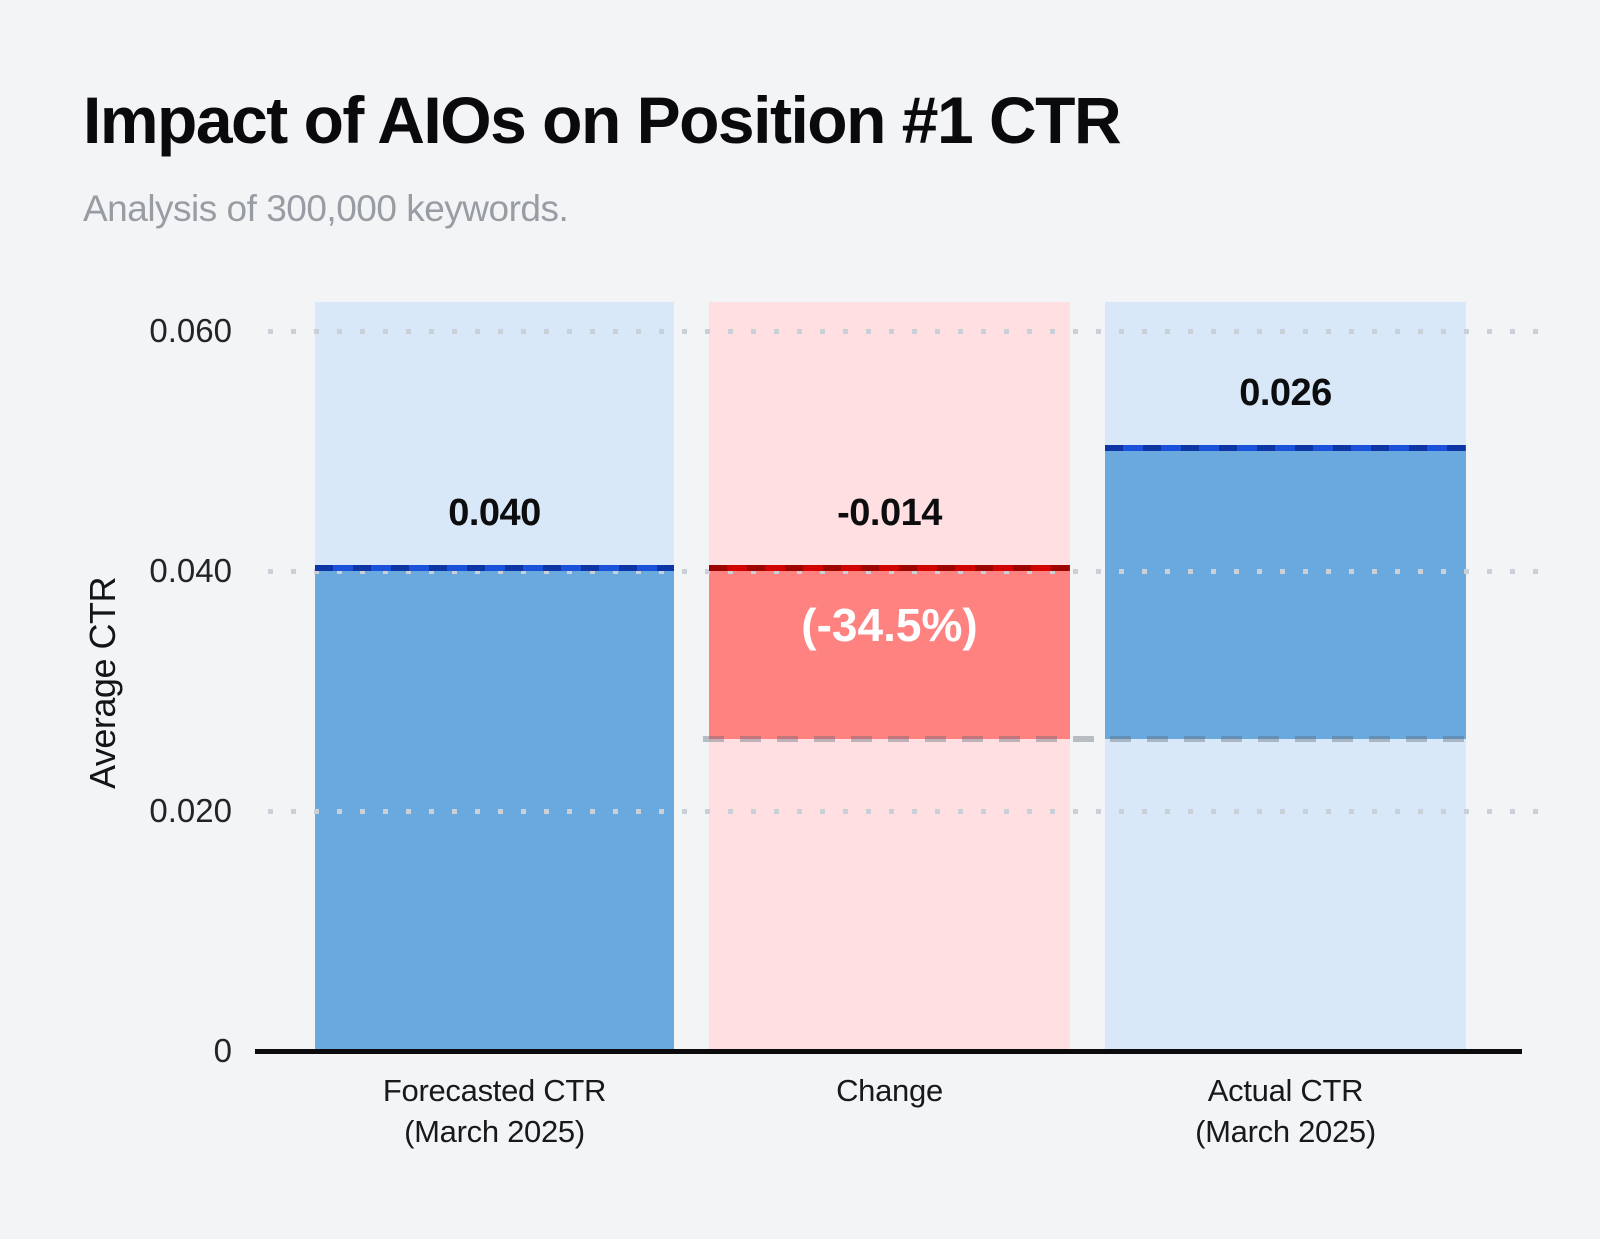  I want to click on bar-top-line-change, so click(889, 568).